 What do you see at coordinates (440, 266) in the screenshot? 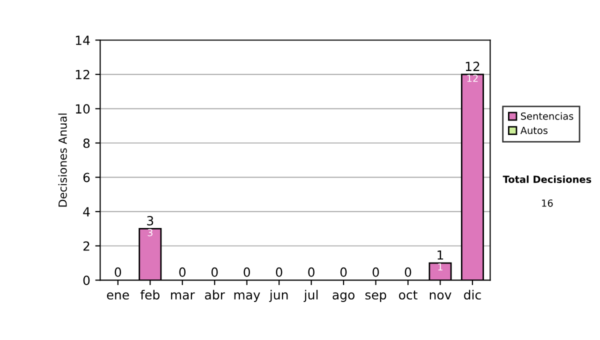
I see `data-label: 1` at bounding box center [440, 266].